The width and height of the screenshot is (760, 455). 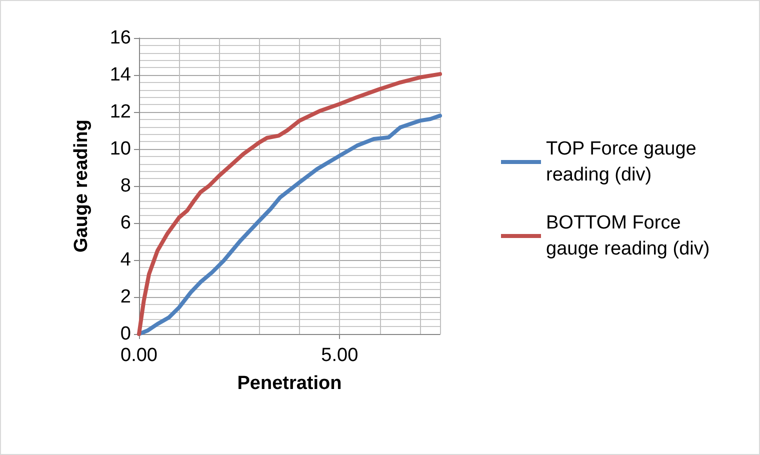 I want to click on legend-label: TOP Force gauge reading (div), so click(x=624, y=162).